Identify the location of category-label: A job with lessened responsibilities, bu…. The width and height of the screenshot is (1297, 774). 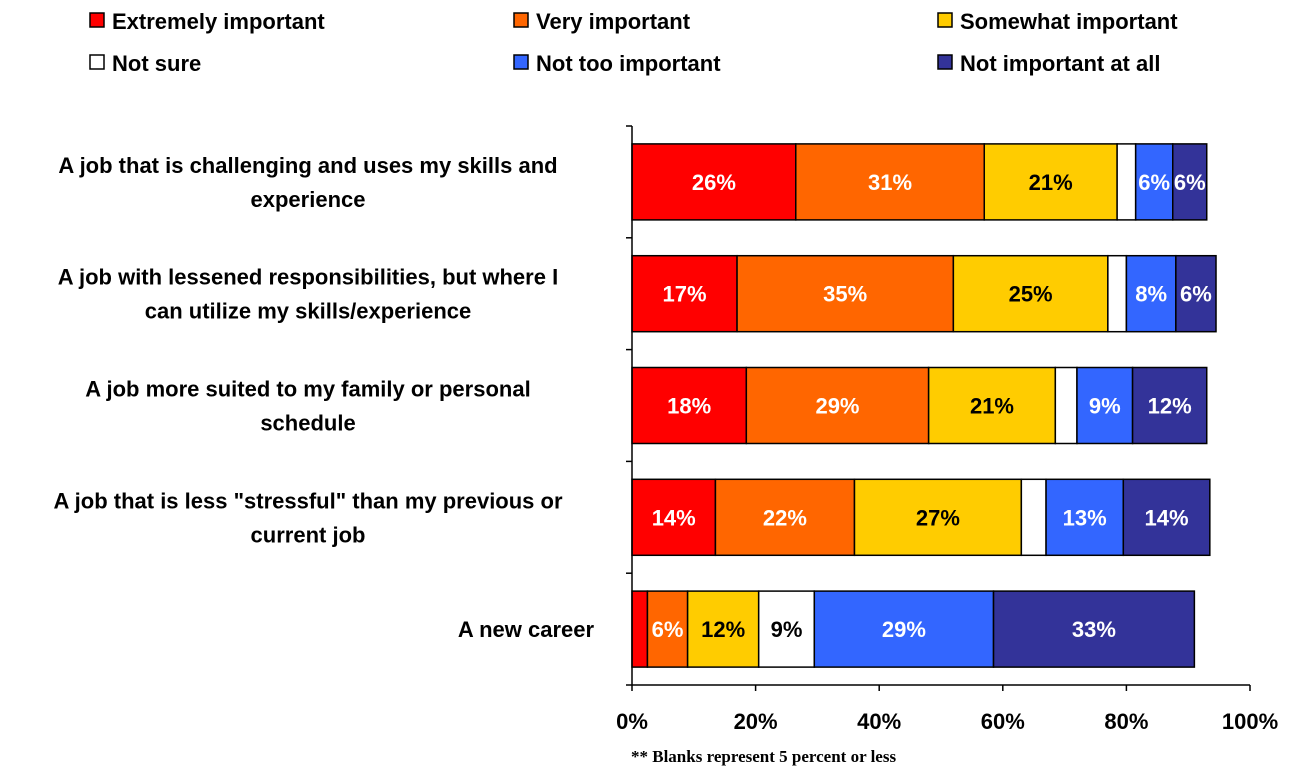
(308, 294).